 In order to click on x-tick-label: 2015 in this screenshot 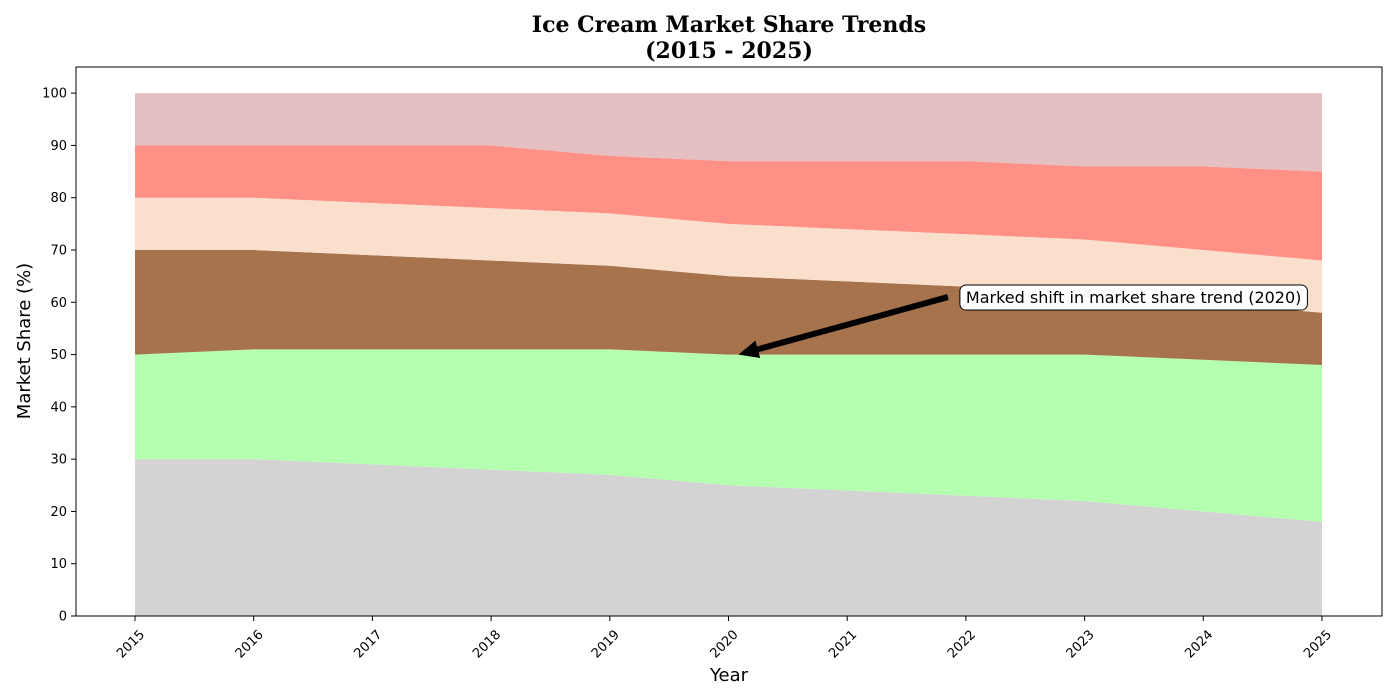, I will do `click(131, 644)`.